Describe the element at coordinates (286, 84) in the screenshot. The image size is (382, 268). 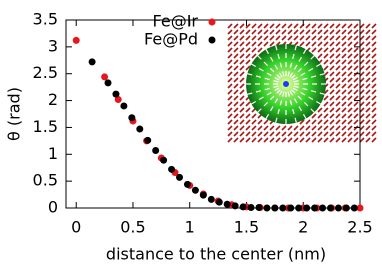
I see `skyrmion-center` at that location.